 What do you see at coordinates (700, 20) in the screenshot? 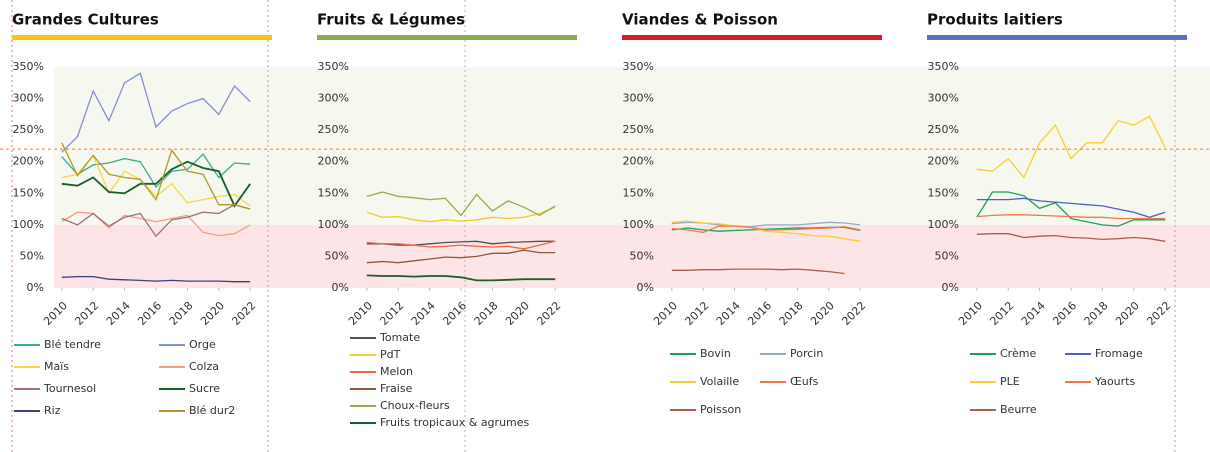
I see `chart-title: Viandes & Poisson` at bounding box center [700, 20].